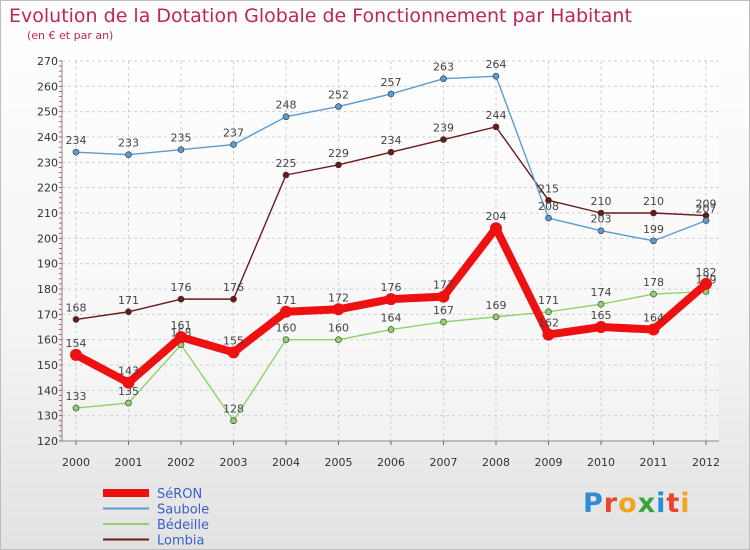 The height and width of the screenshot is (550, 750). What do you see at coordinates (234, 462) in the screenshot?
I see `x-tick-label: 2003` at bounding box center [234, 462].